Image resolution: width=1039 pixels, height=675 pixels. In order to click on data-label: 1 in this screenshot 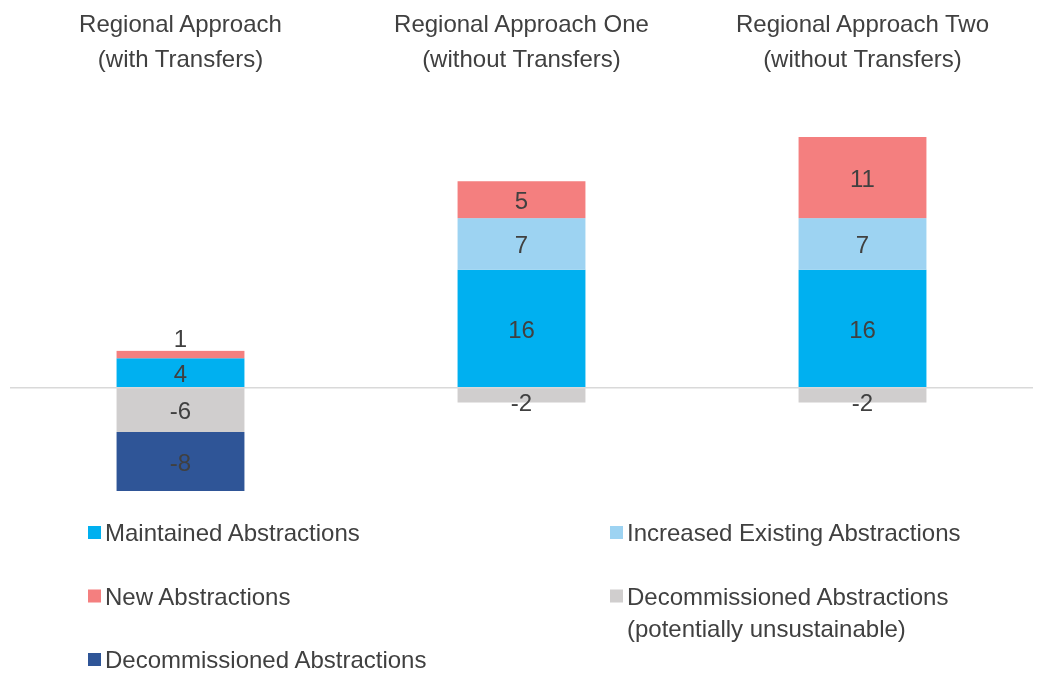, I will do `click(180, 338)`.